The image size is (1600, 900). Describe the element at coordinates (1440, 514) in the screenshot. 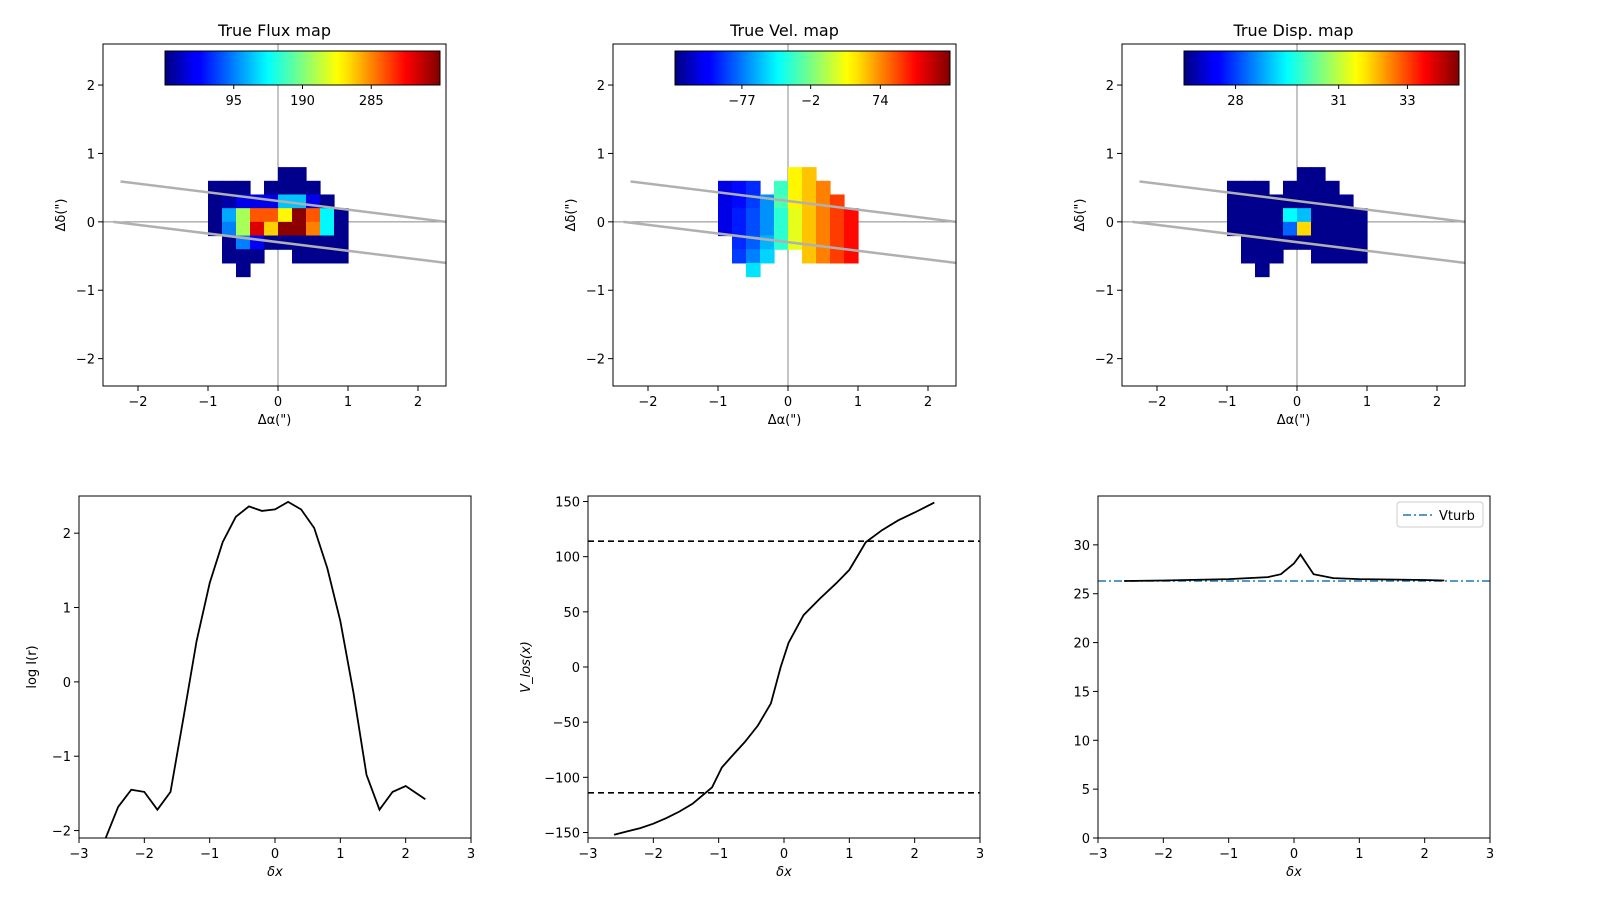

I see `legend-box` at that location.